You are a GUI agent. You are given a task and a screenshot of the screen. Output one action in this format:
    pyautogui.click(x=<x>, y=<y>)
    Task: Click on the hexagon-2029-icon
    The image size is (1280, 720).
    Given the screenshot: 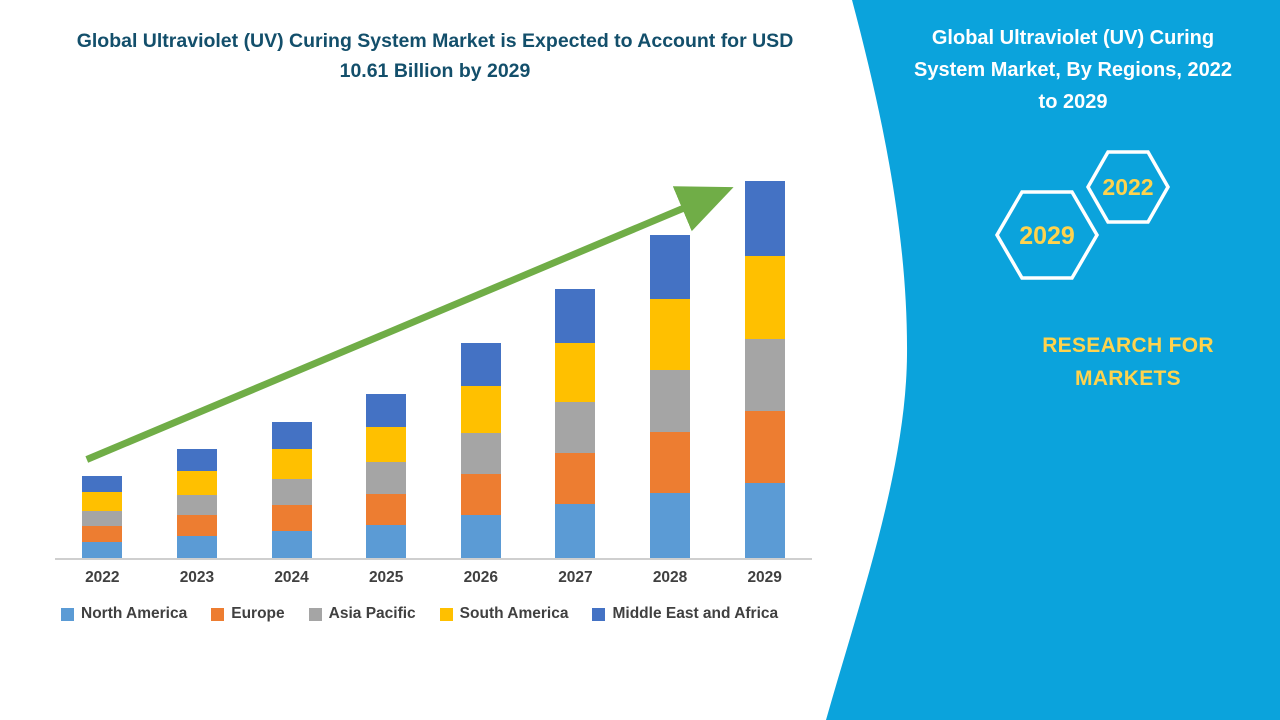 What is the action you would take?
    pyautogui.click(x=1047, y=235)
    